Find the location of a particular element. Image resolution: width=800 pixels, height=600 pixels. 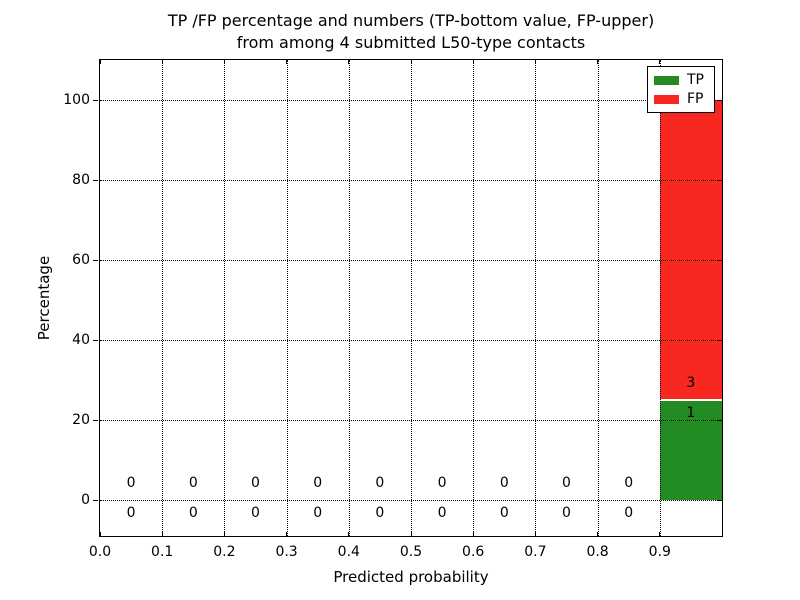

x-tick-label: 0.3 is located at coordinates (286, 552).